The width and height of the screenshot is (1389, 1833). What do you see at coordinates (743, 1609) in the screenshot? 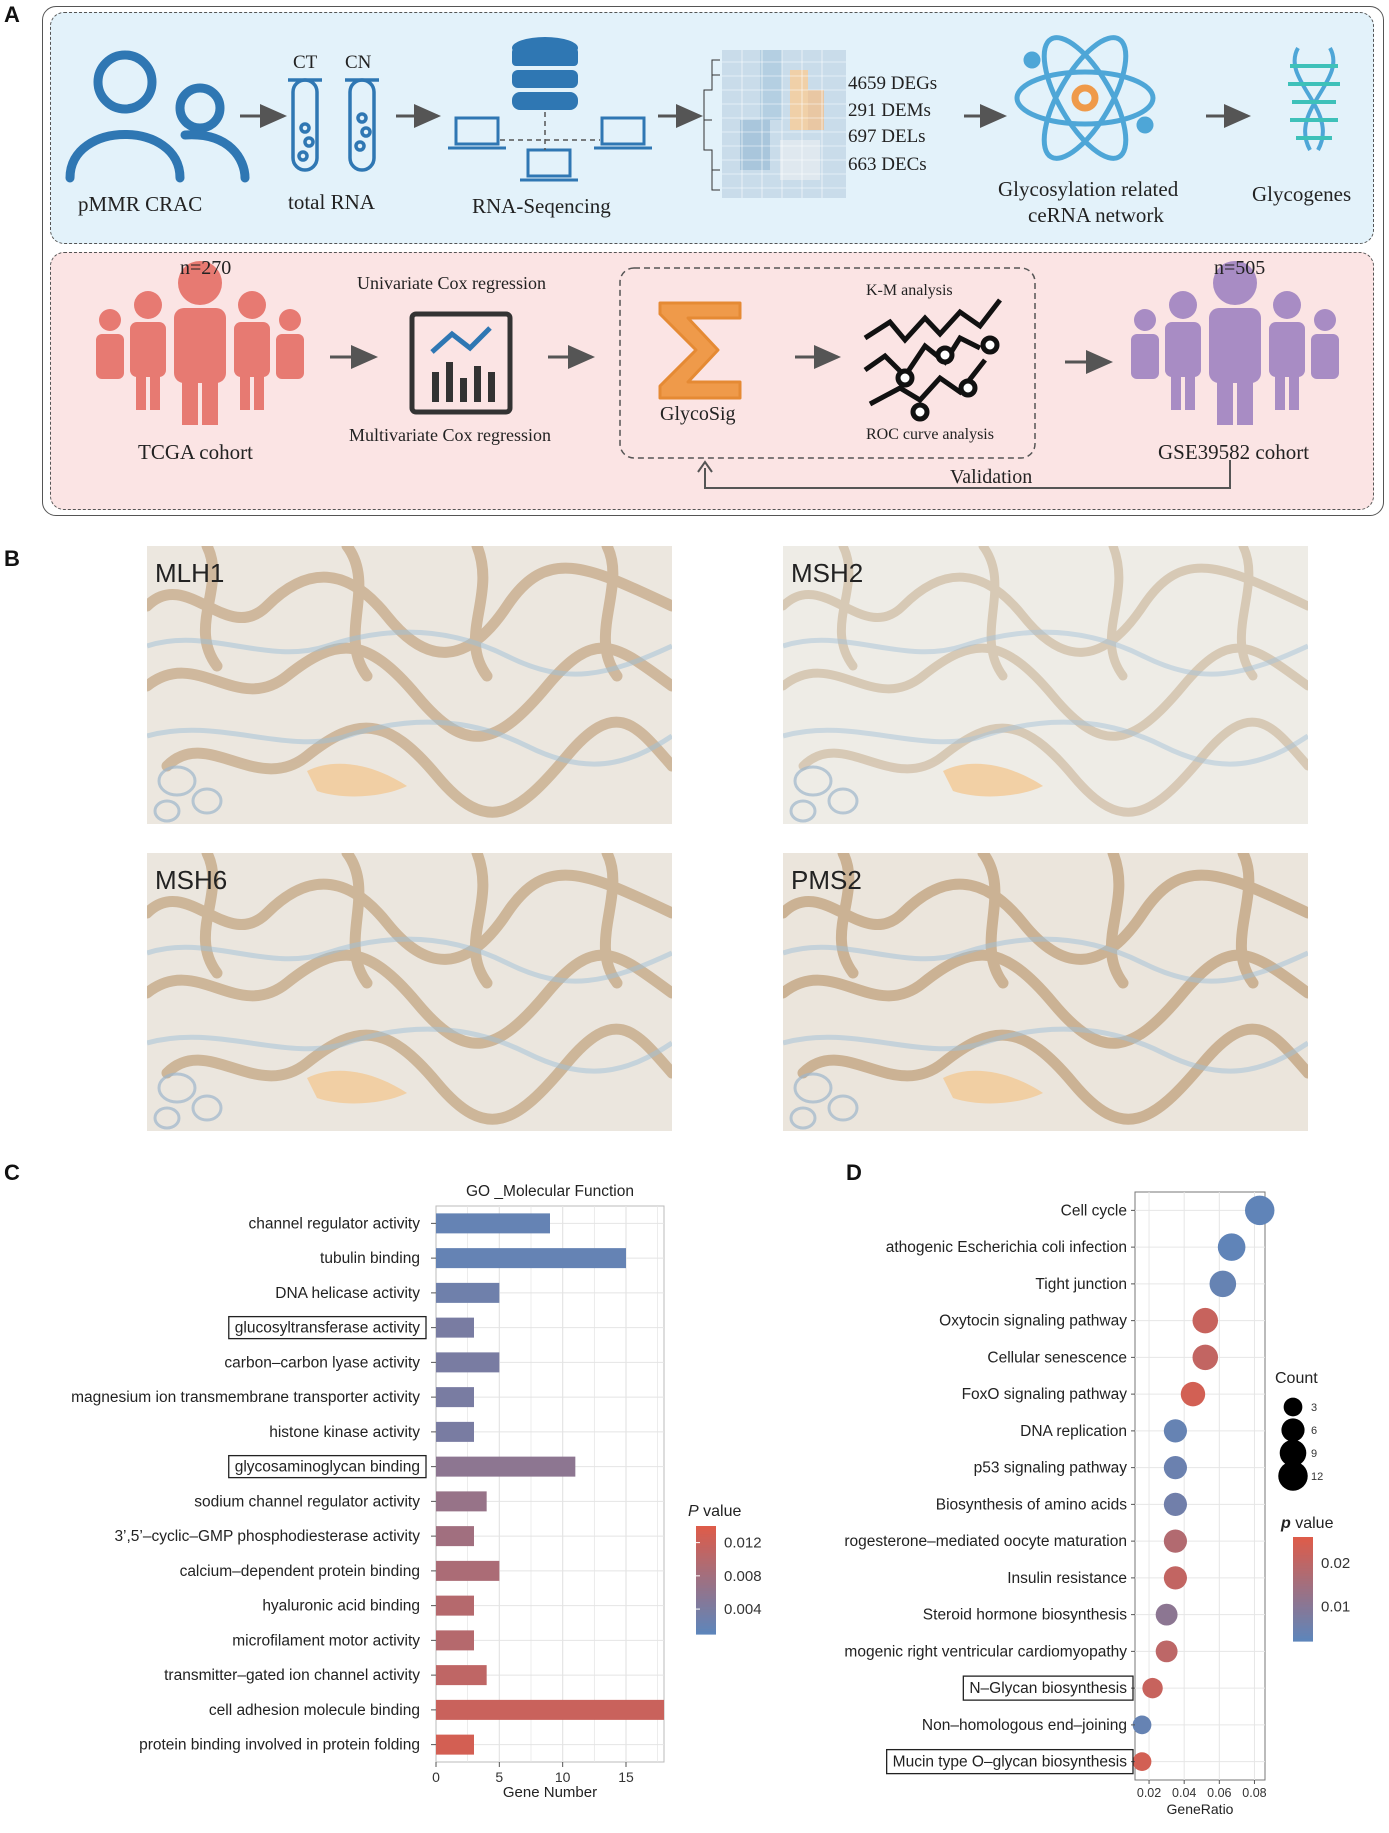
I see `legend-tick-label: 0.004` at bounding box center [743, 1609].